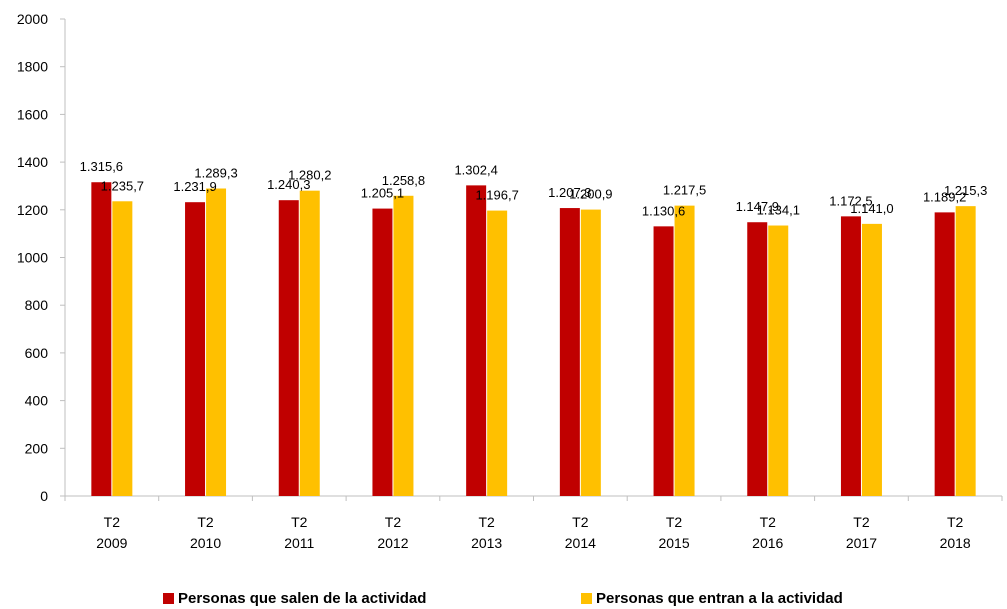  Describe the element at coordinates (32, 162) in the screenshot. I see `y-tick-label: 1400` at that location.